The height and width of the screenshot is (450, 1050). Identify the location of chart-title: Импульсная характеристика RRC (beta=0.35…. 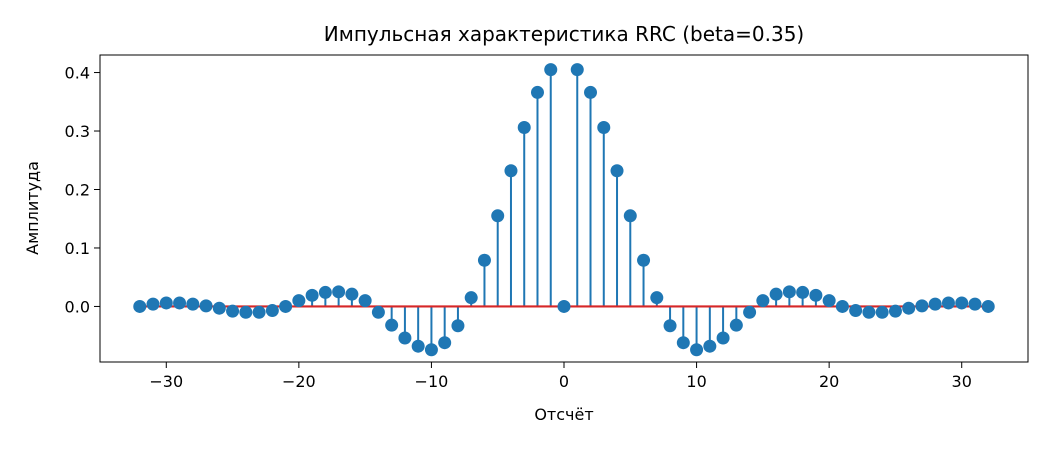
(564, 34).